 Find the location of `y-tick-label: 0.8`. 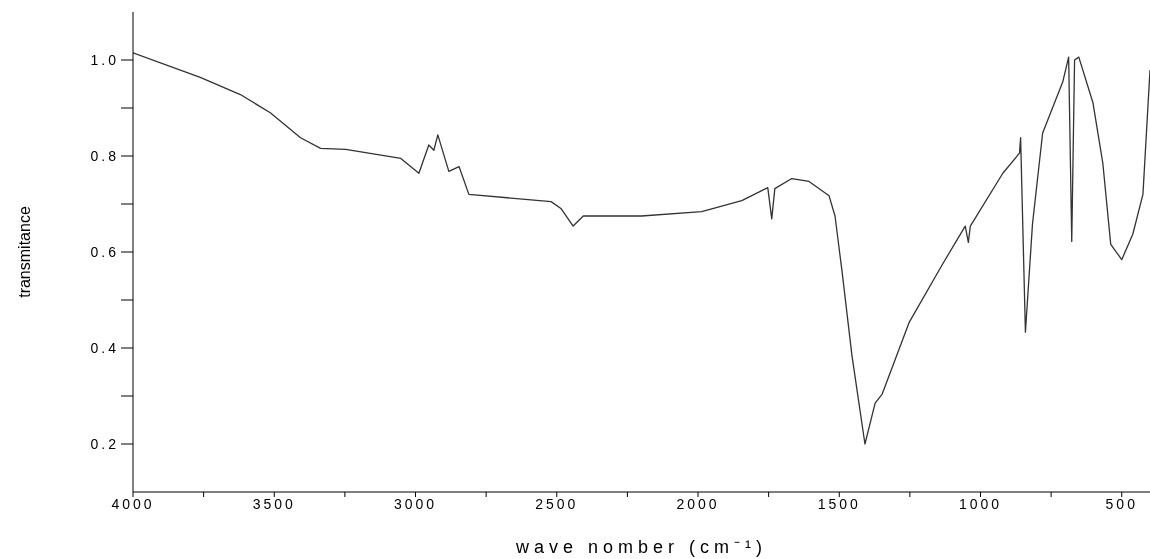

y-tick-label: 0.8 is located at coordinates (104, 155).